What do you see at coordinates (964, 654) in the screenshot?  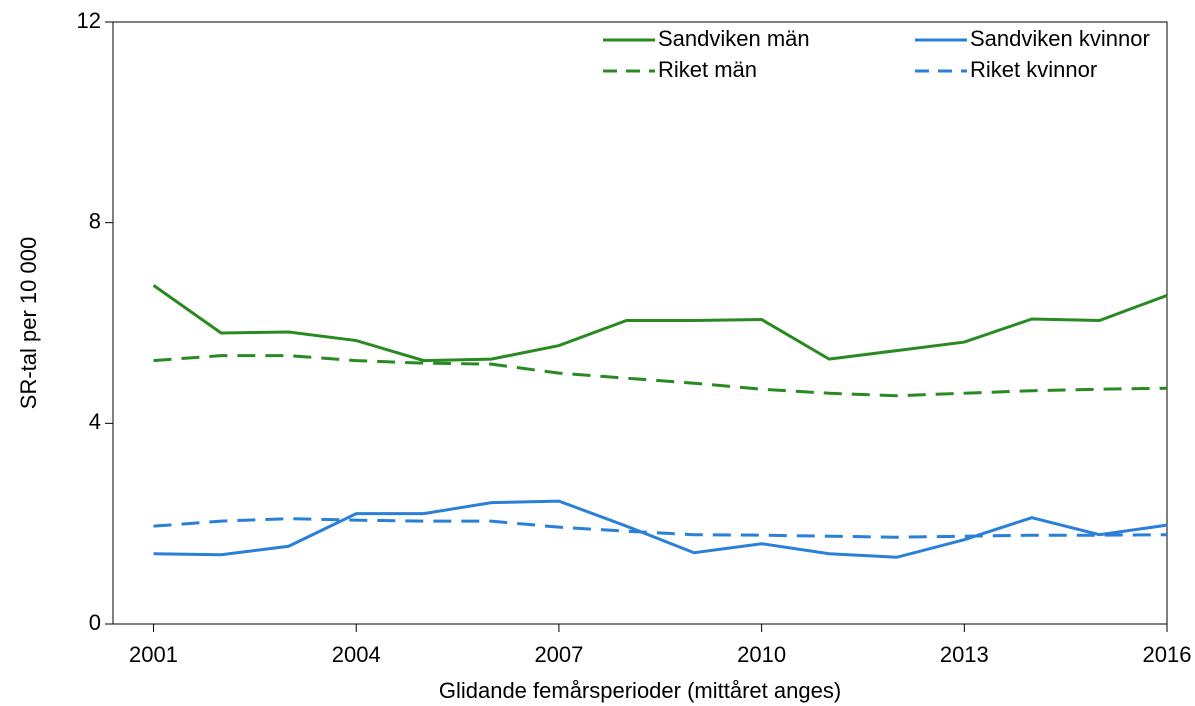 I see `x-tick-label: 2013` at bounding box center [964, 654].